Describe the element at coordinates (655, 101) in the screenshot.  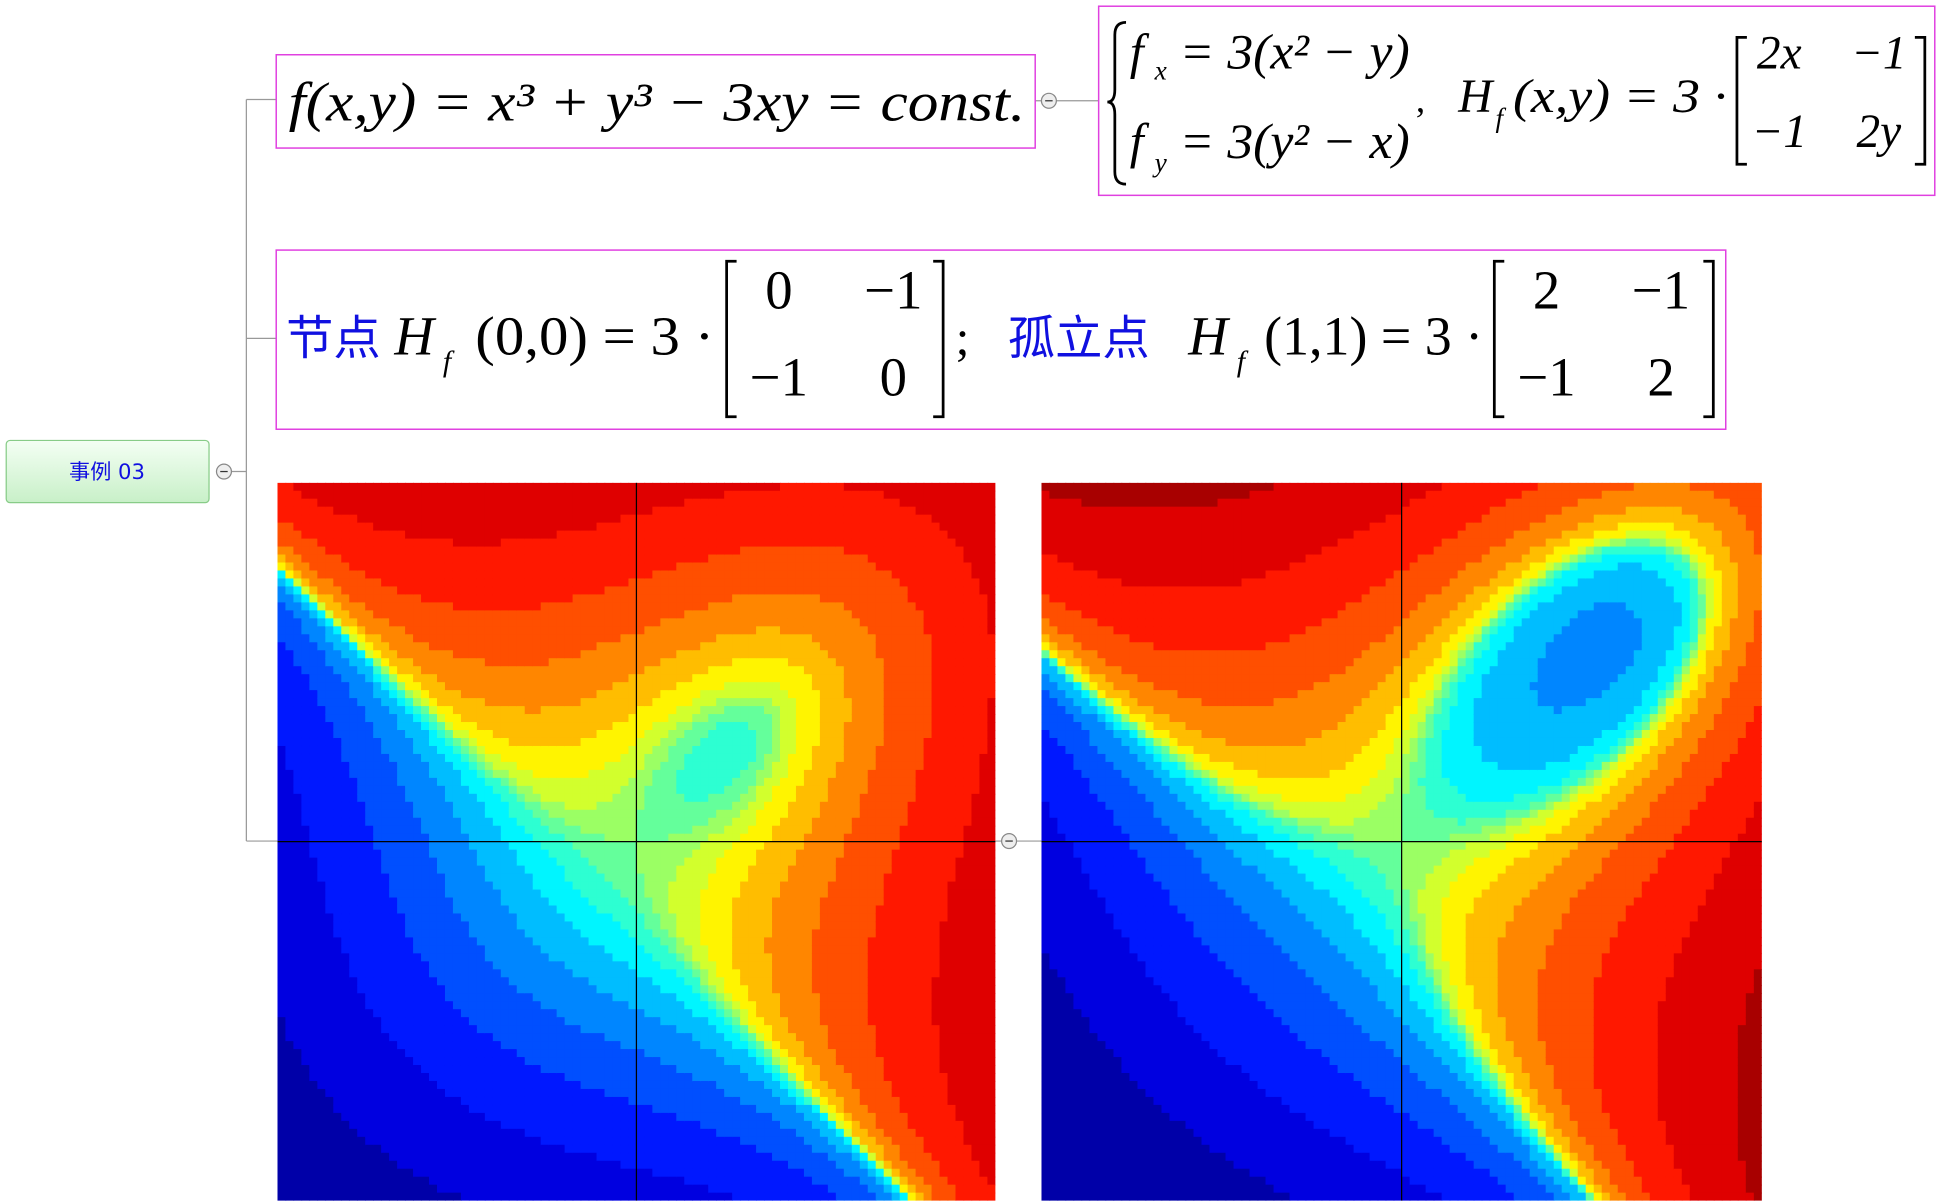
I see `formula-node` at that location.